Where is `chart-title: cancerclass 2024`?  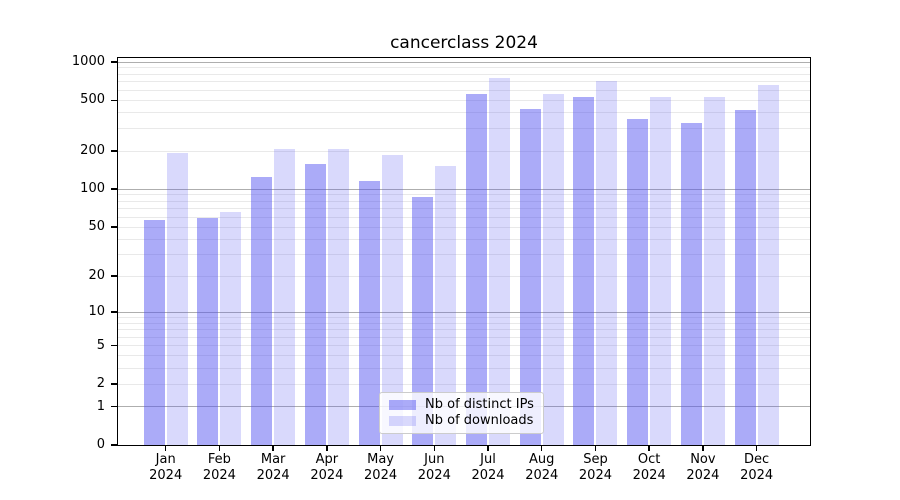 chart-title: cancerclass 2024 is located at coordinates (464, 43).